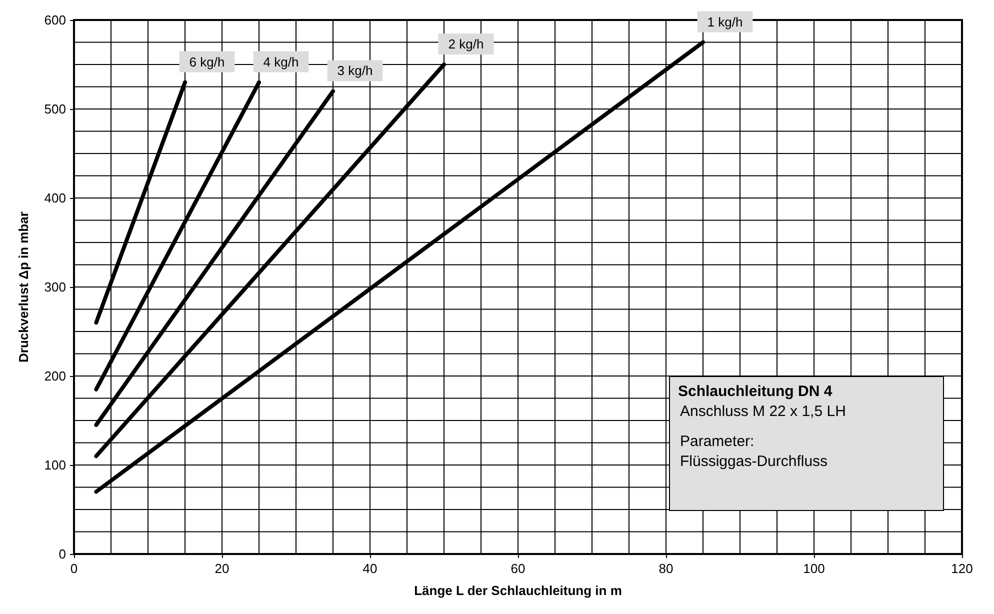 This screenshot has height=614, width=994. Describe the element at coordinates (754, 461) in the screenshot. I see `annotation: Flüssiggas-Durchfluss` at that location.